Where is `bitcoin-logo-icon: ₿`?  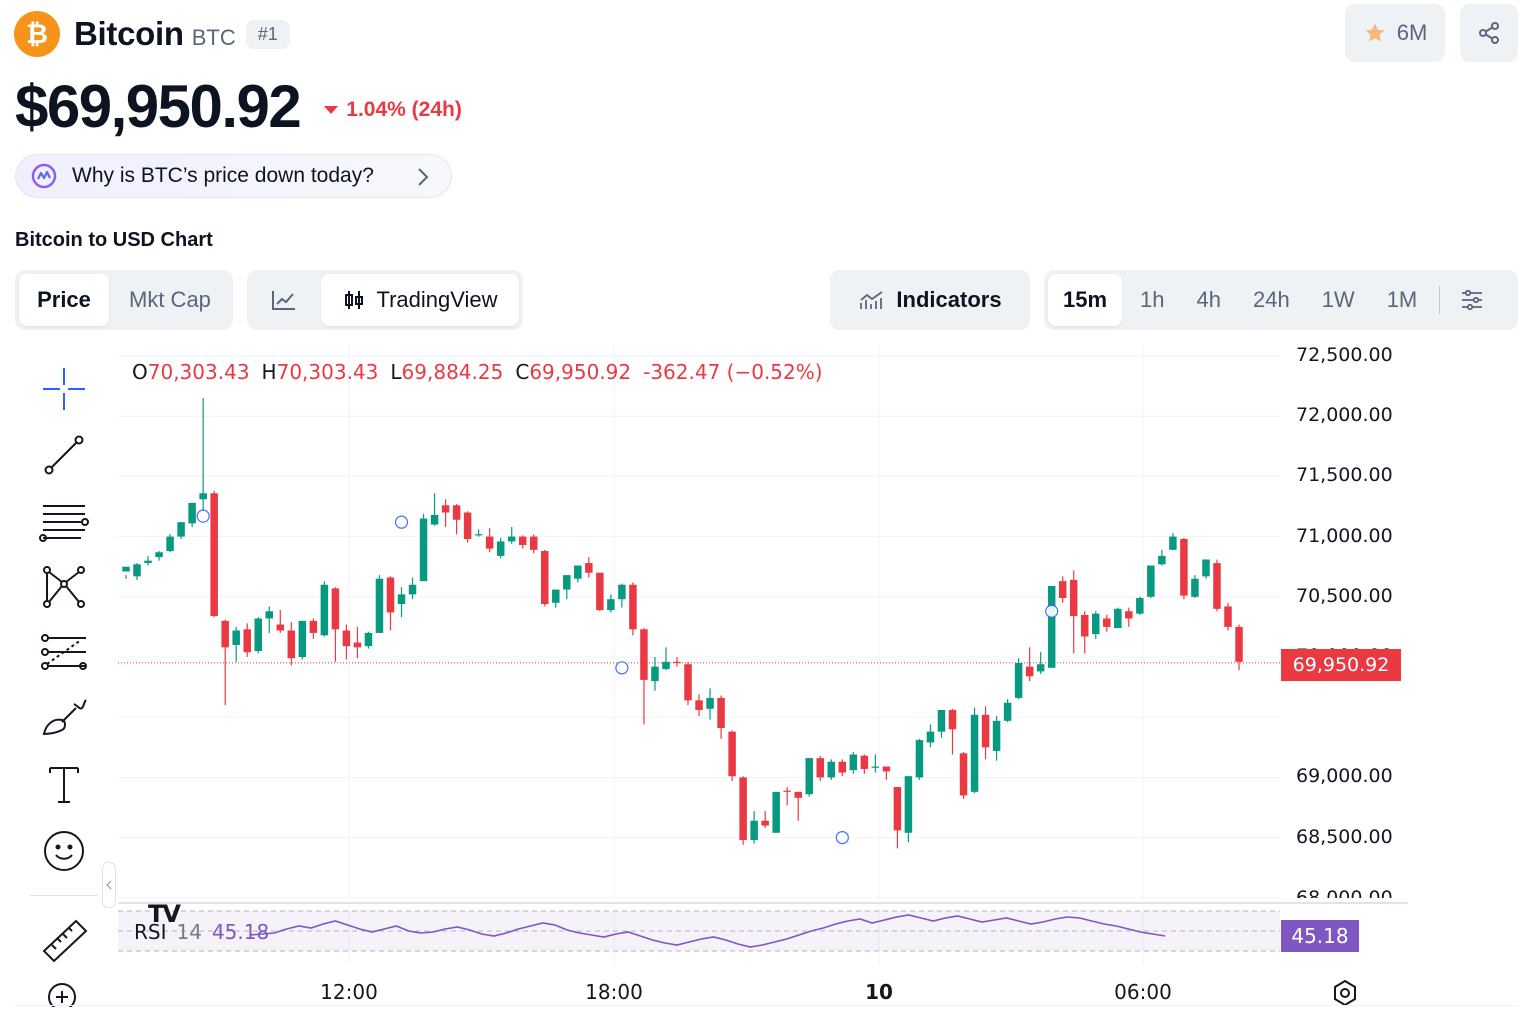
bitcoin-logo-icon: ₿ is located at coordinates (37, 34).